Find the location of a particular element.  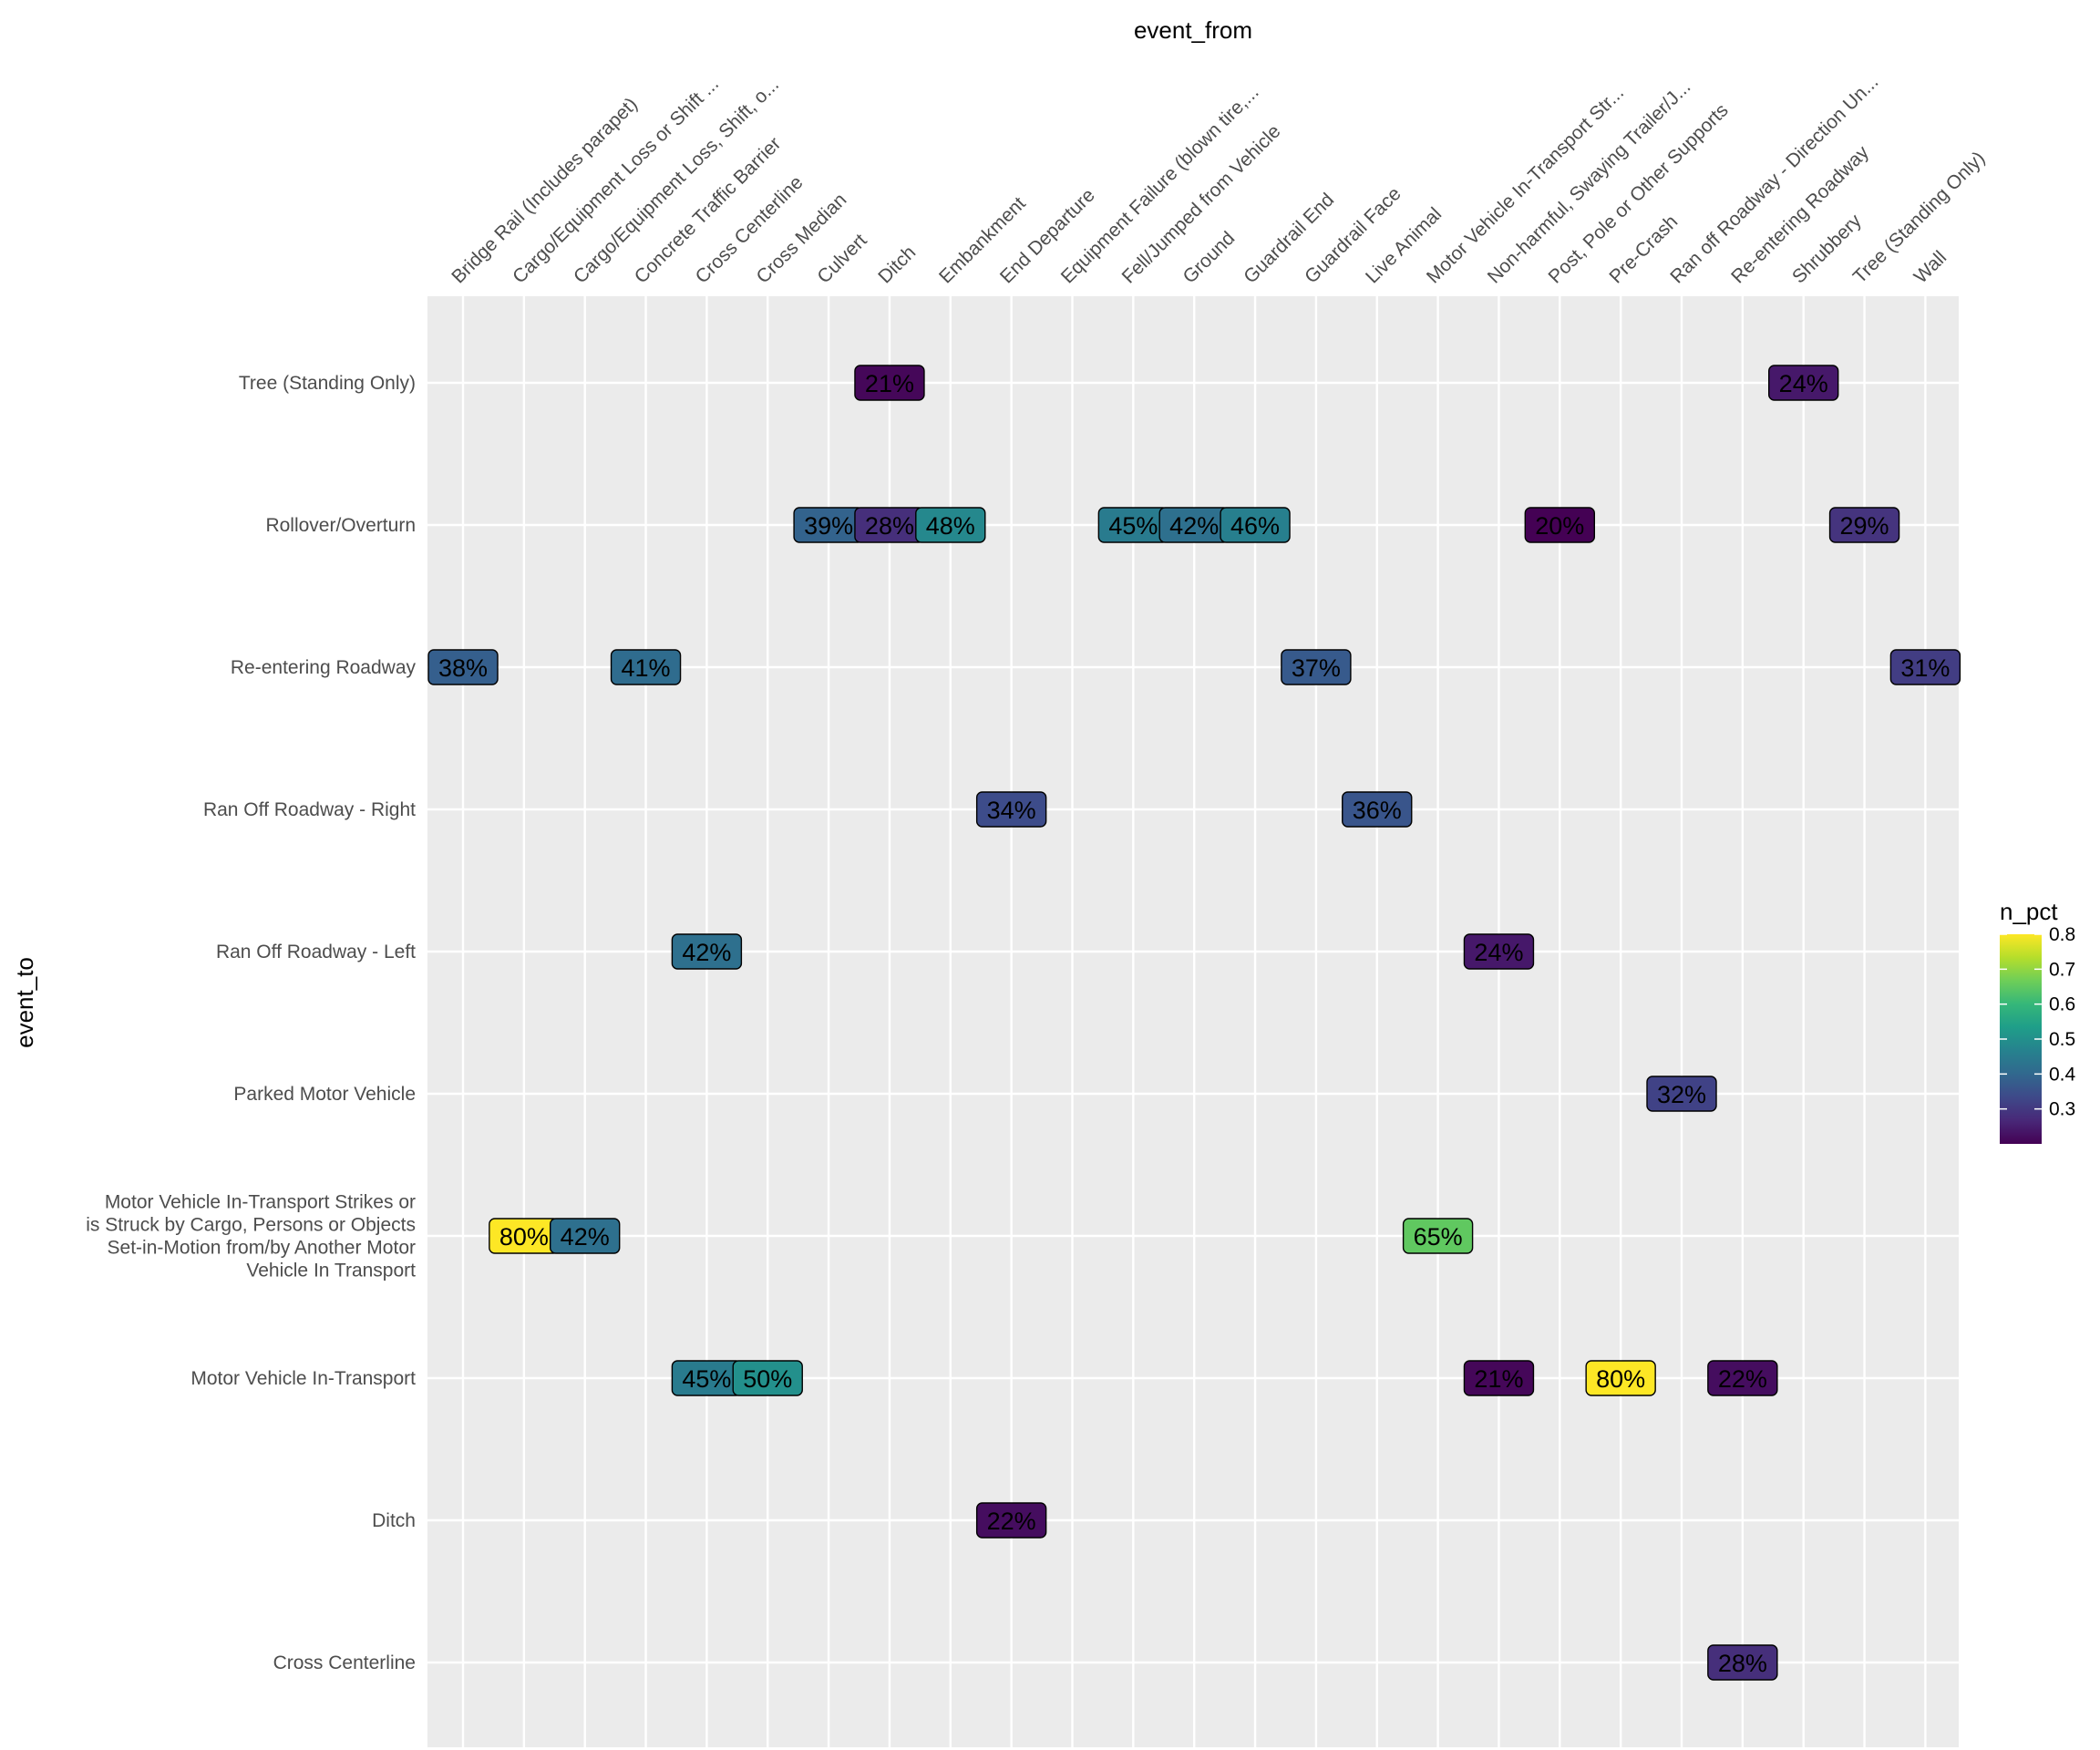

cell-label: 34% is located at coordinates (1011, 811).